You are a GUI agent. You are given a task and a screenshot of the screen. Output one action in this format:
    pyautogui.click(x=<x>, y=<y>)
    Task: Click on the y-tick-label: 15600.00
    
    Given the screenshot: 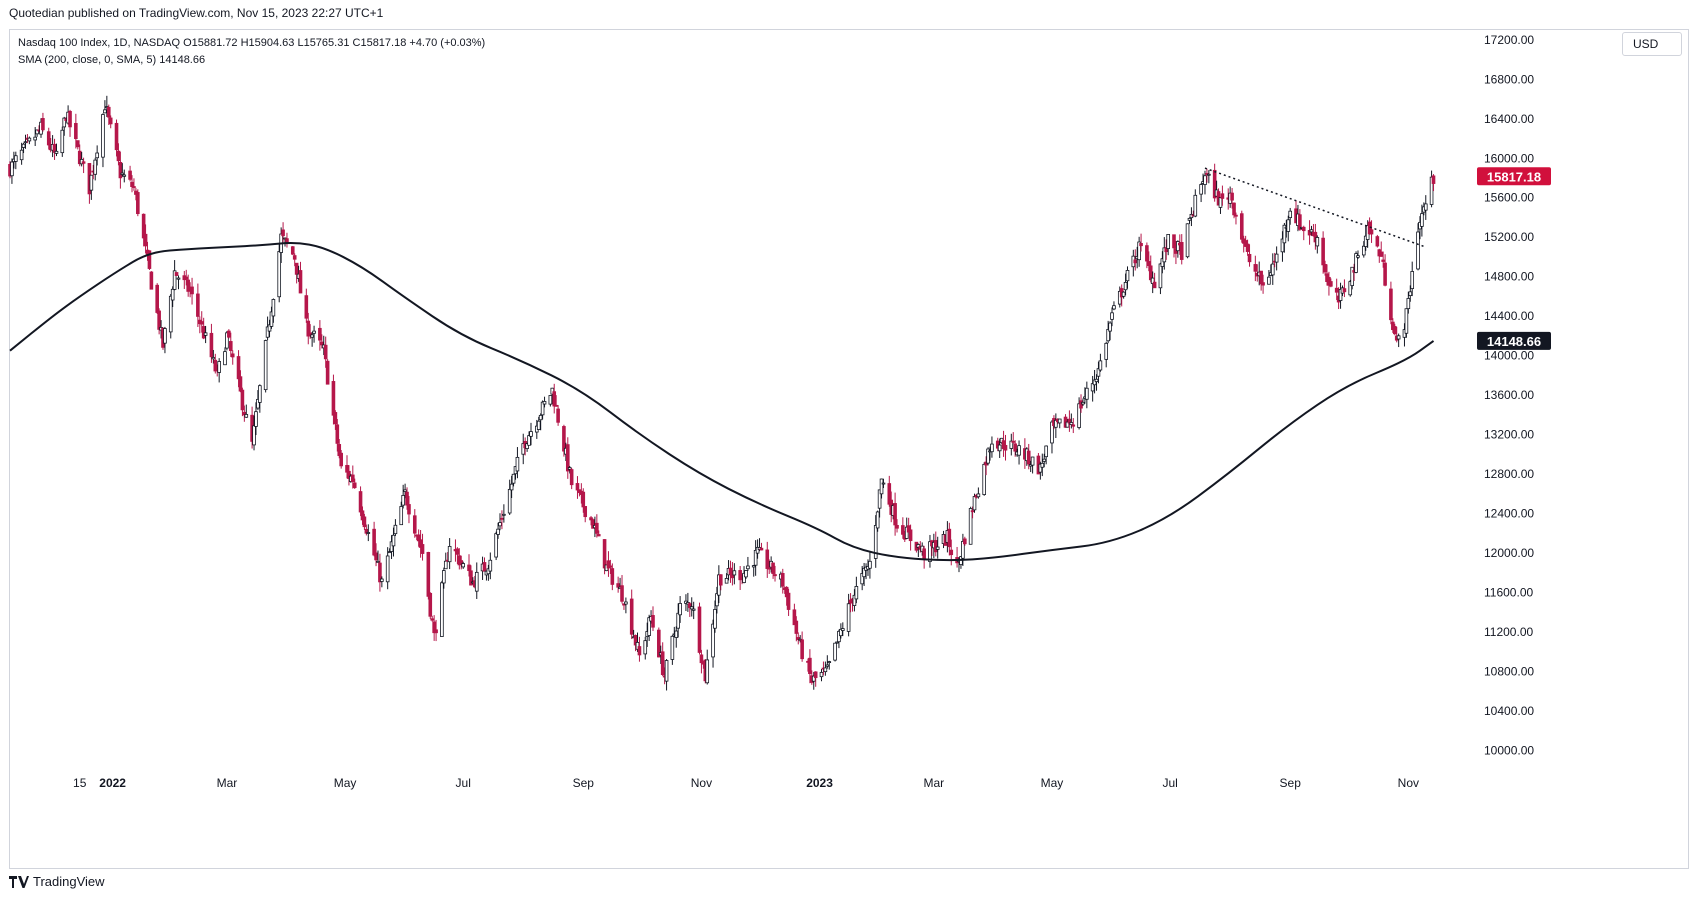 What is the action you would take?
    pyautogui.click(x=1509, y=198)
    